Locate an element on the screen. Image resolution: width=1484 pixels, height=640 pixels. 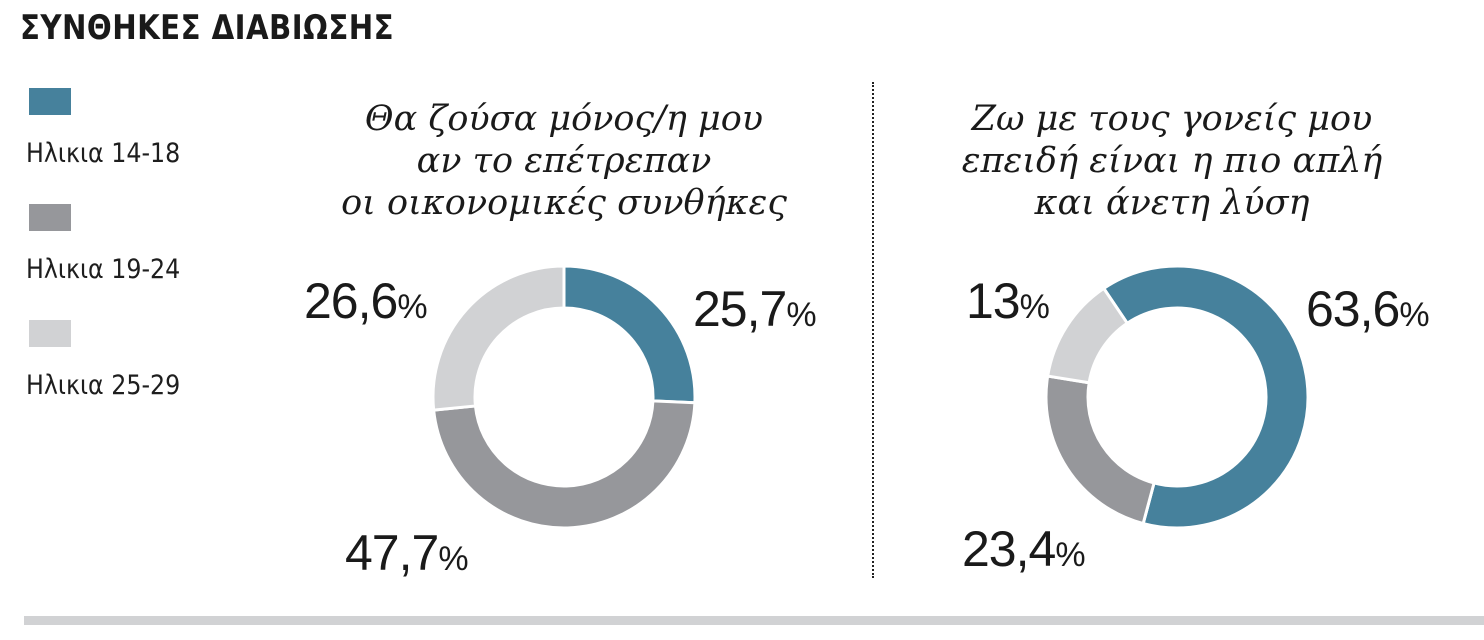
chart-1-label-19-24: 47,7% is located at coordinates (407, 553).